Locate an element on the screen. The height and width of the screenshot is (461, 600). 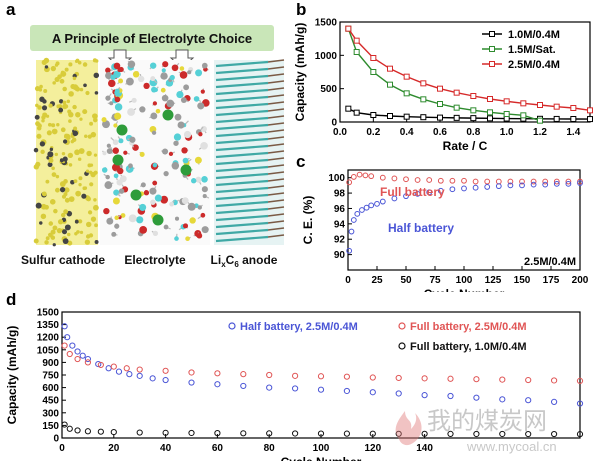
legend-label: Full battery, 1.0M/0.4M is located at coordinates (468, 347).